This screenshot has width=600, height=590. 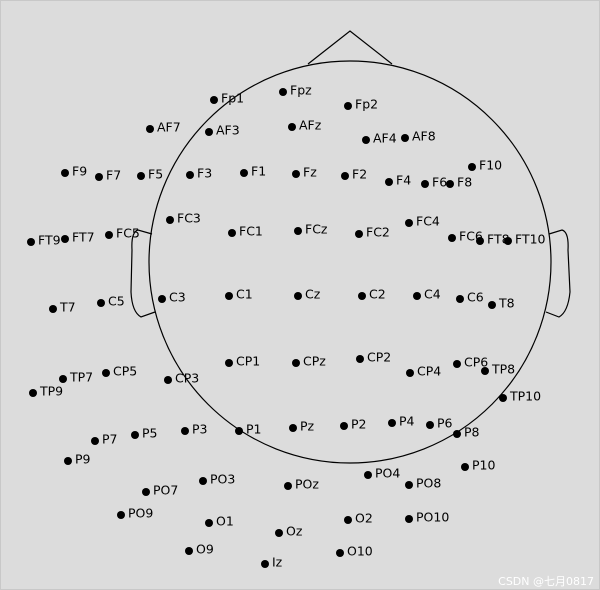 I want to click on electrode-label: AF4, so click(x=385, y=138).